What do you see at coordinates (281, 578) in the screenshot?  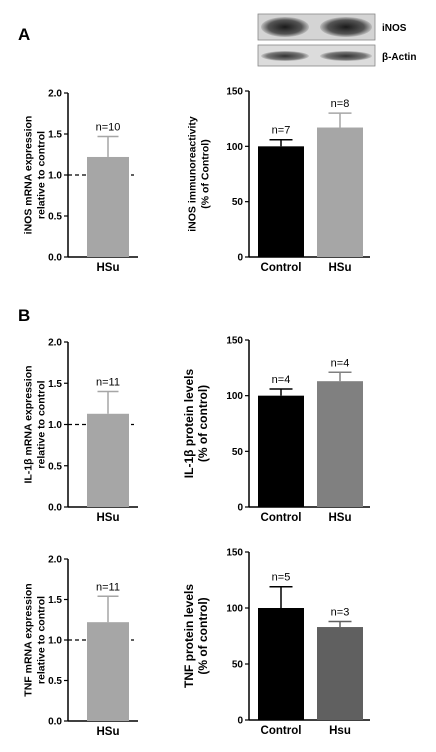 I see `n-label: n=5` at bounding box center [281, 578].